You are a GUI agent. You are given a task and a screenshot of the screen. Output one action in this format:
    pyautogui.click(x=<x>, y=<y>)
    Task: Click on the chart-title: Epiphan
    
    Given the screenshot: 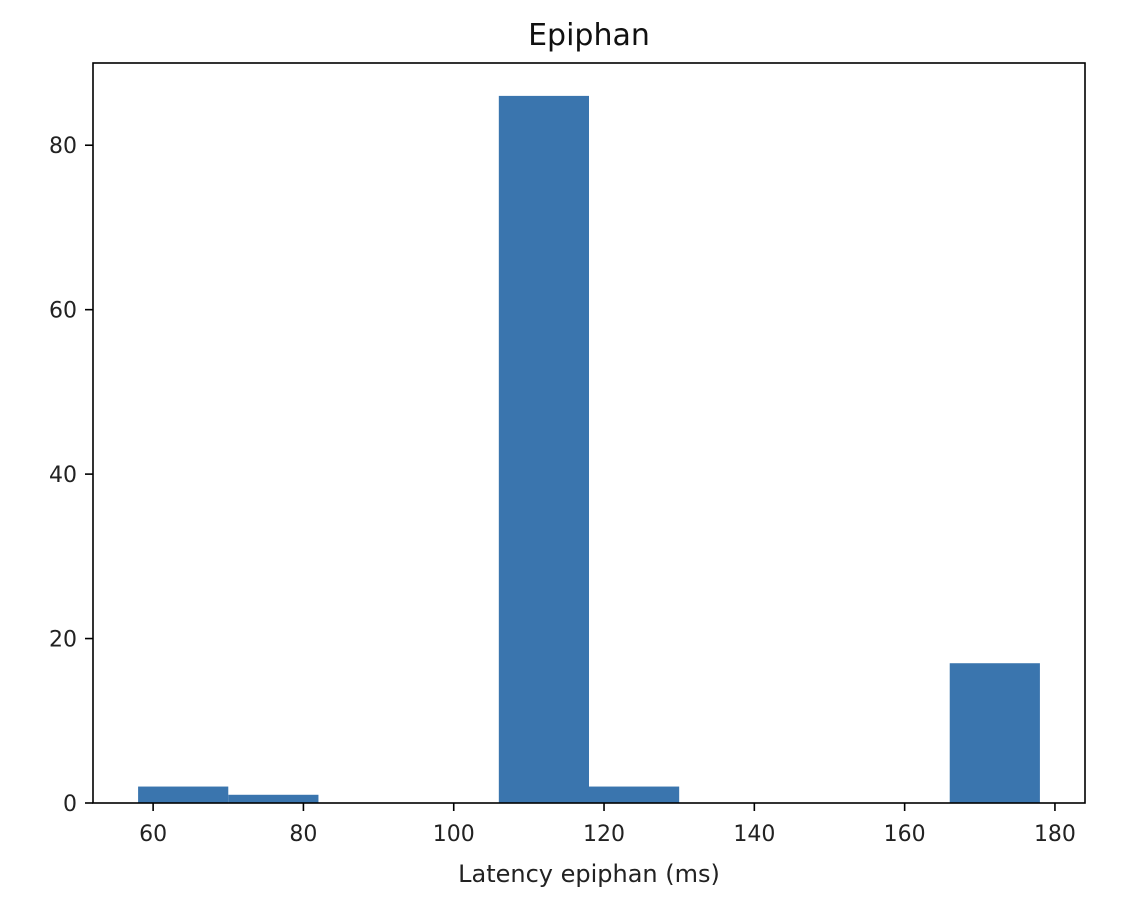 What is the action you would take?
    pyautogui.click(x=589, y=35)
    